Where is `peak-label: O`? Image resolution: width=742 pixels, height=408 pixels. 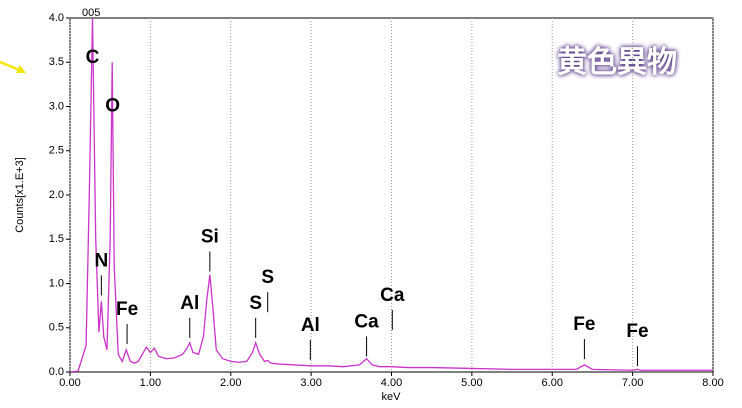
peak-label: O is located at coordinates (112, 106).